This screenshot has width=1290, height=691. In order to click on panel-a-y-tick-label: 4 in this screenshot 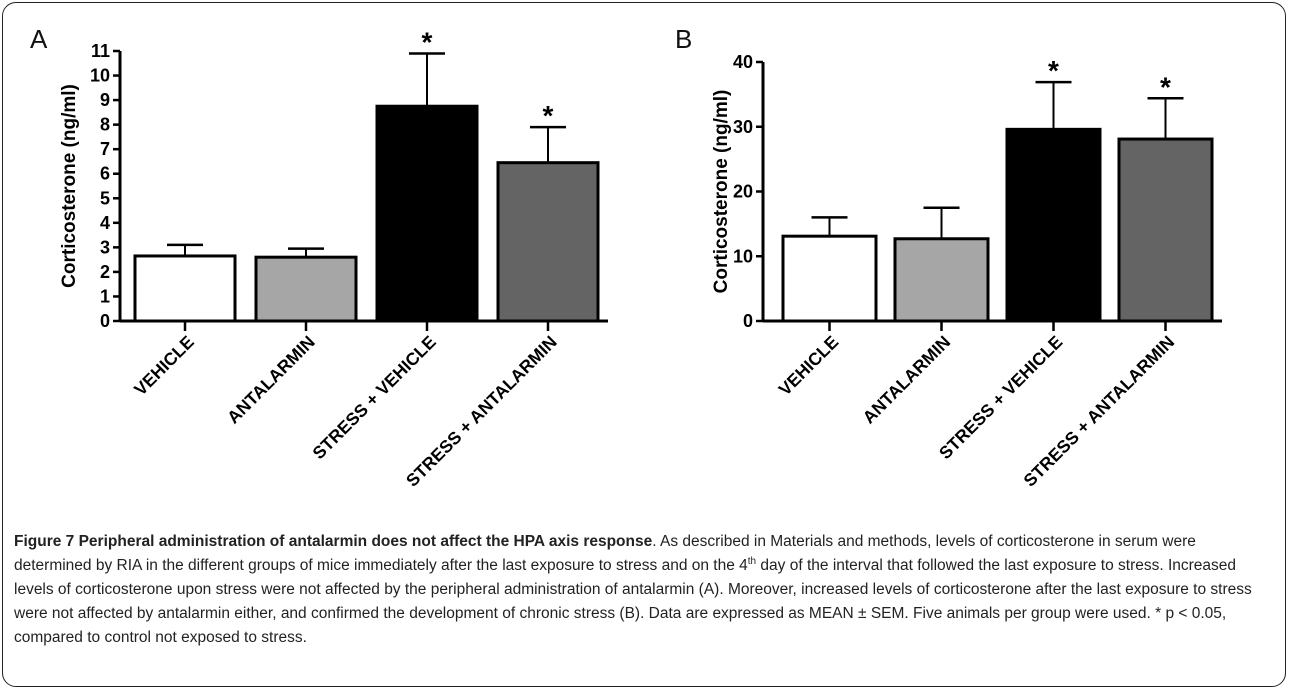, I will do `click(105, 223)`.